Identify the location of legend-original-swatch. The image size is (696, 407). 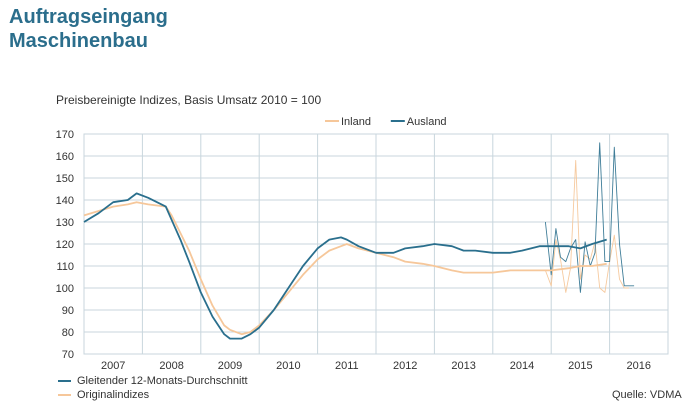
(64, 395).